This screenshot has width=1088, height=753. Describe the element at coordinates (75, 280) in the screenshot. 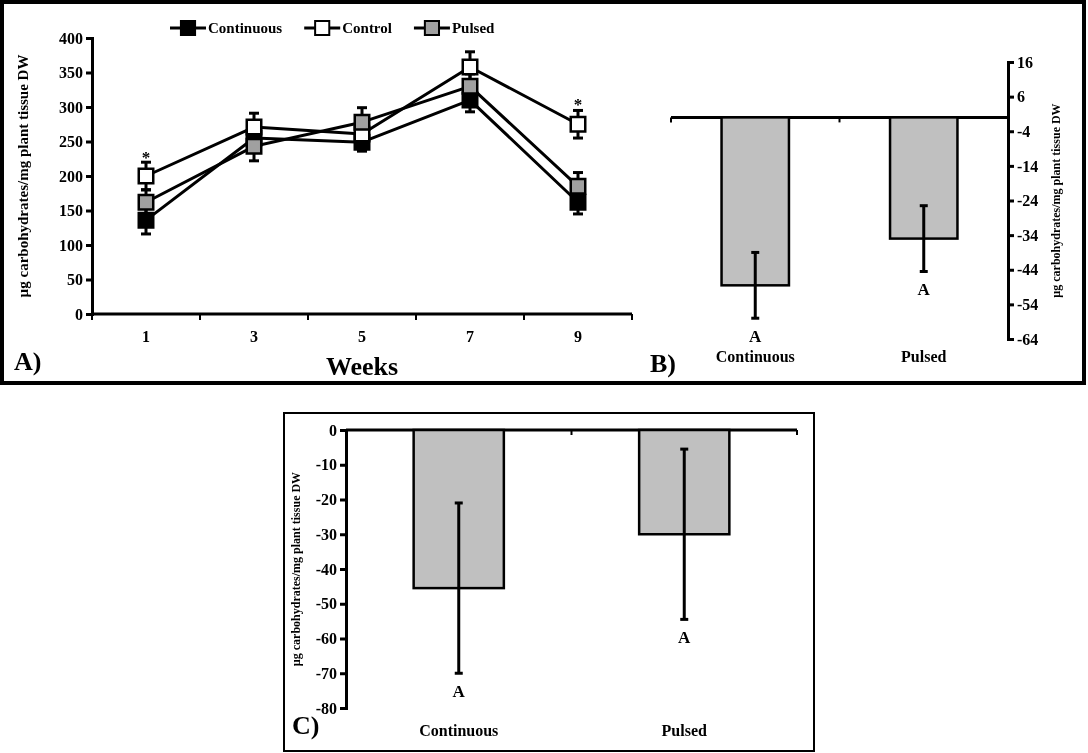

I see `y-tick-label: 50` at that location.